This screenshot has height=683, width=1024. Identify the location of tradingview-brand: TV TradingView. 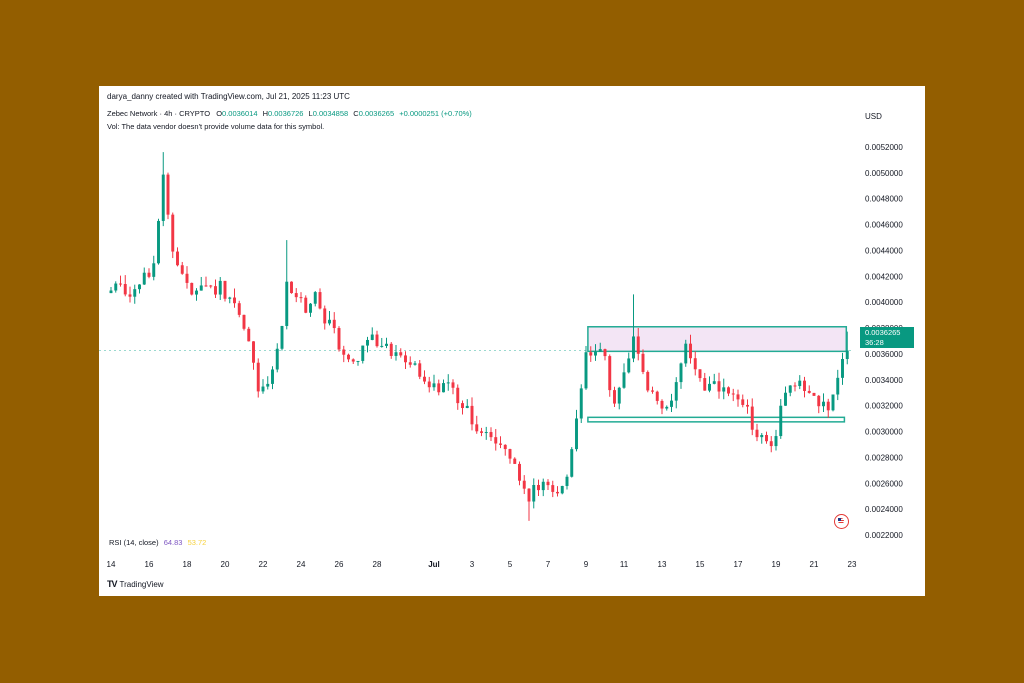
(135, 584).